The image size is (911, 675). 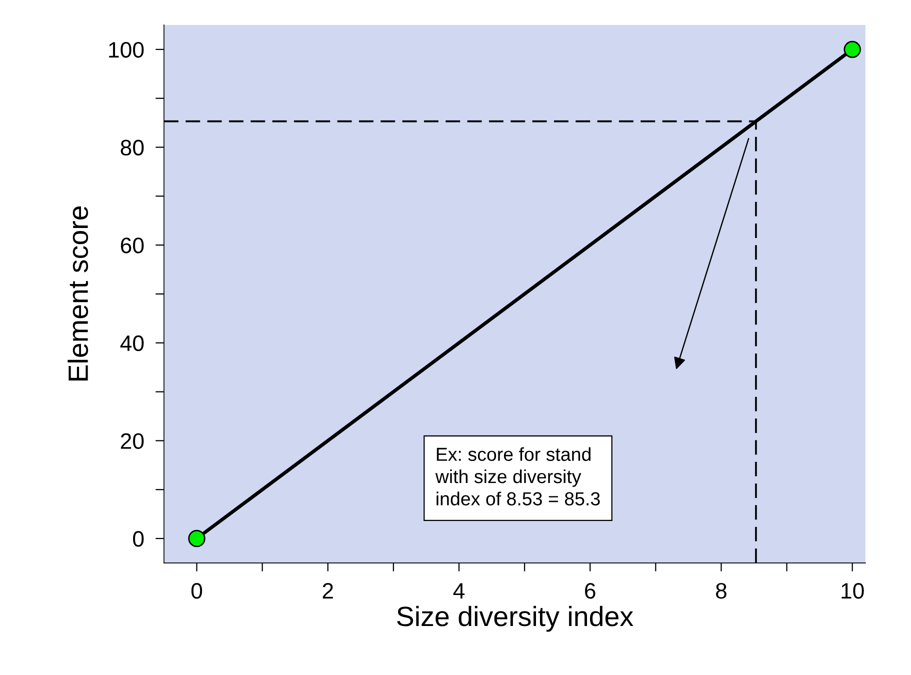 What do you see at coordinates (515, 619) in the screenshot?
I see `x-axis-title: Size diversity index` at bounding box center [515, 619].